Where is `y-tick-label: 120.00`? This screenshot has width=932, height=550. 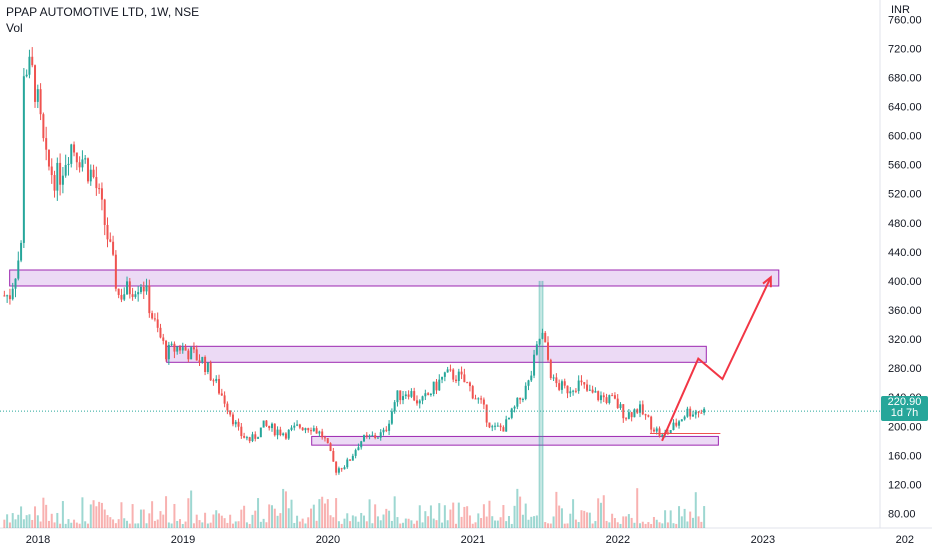
y-tick-label: 120.00 is located at coordinates (905, 485).